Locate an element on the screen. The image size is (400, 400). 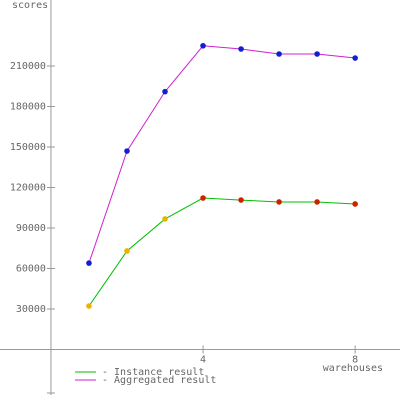
y-tick-label: 120000 is located at coordinates (28, 188).